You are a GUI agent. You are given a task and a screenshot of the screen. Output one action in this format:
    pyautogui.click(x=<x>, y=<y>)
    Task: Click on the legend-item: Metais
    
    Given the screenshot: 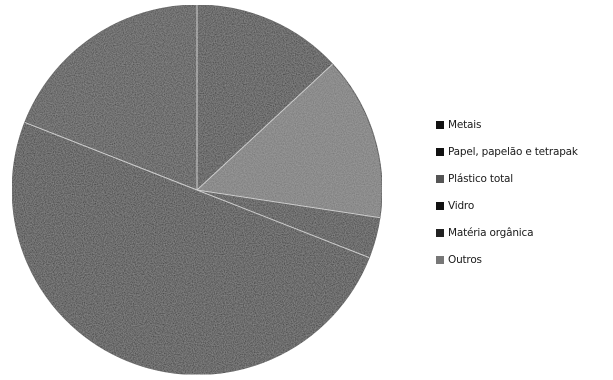 What is the action you would take?
    pyautogui.click(x=524, y=124)
    